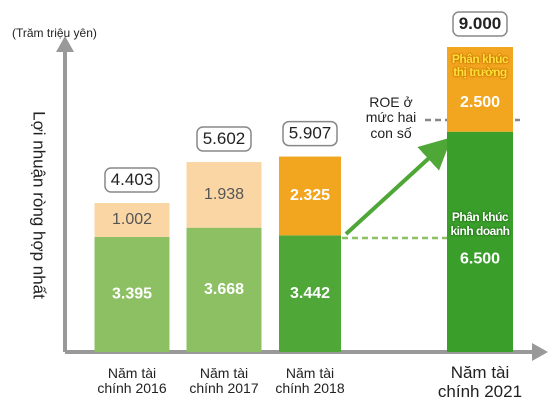 The height and width of the screenshot is (407, 551). Describe the element at coordinates (391, 117) in the screenshot. I see `annotation: ROE ở mức hai con số` at that location.